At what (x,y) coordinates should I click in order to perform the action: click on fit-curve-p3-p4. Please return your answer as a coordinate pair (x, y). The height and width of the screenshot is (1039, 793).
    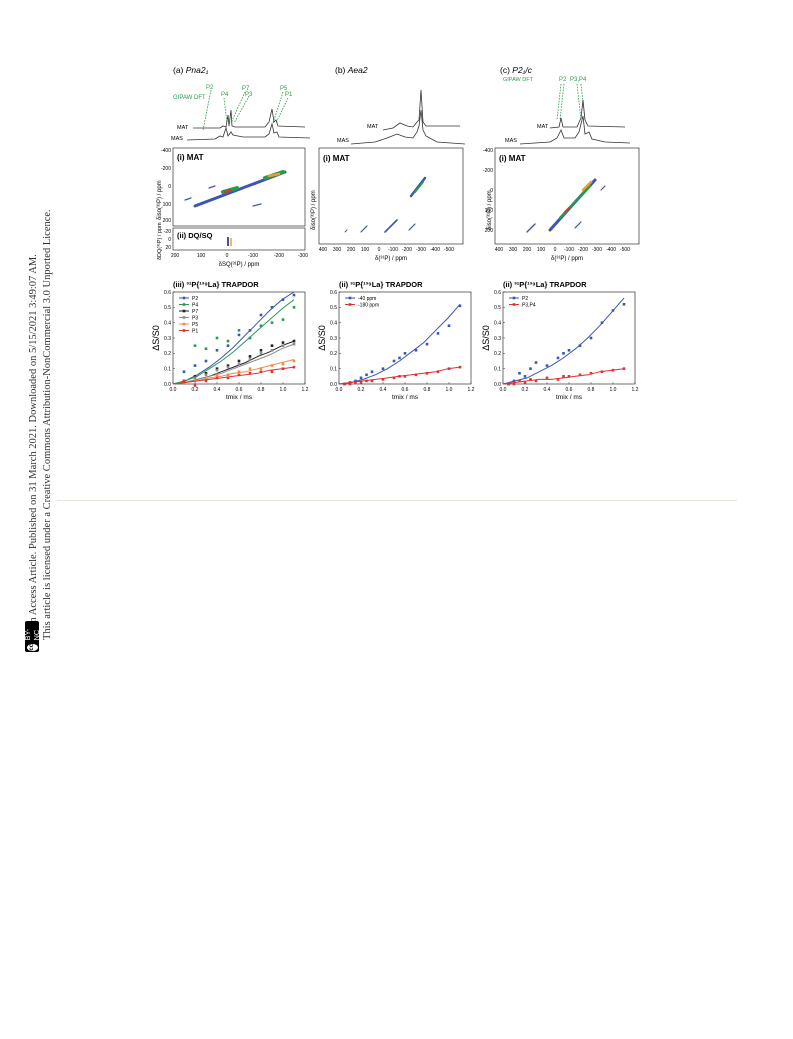
    Looking at the image, I should click on (563, 376).